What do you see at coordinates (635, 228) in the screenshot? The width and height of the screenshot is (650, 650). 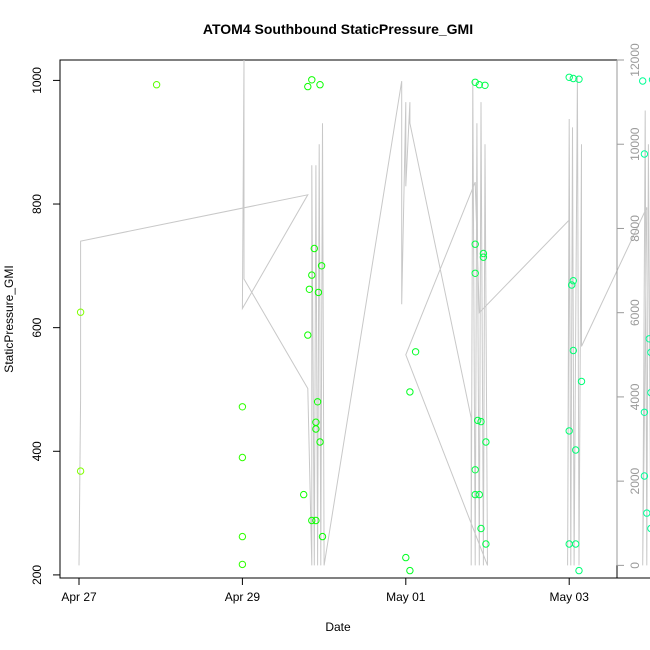 I see `y2-tick-label: 8000` at bounding box center [635, 228].